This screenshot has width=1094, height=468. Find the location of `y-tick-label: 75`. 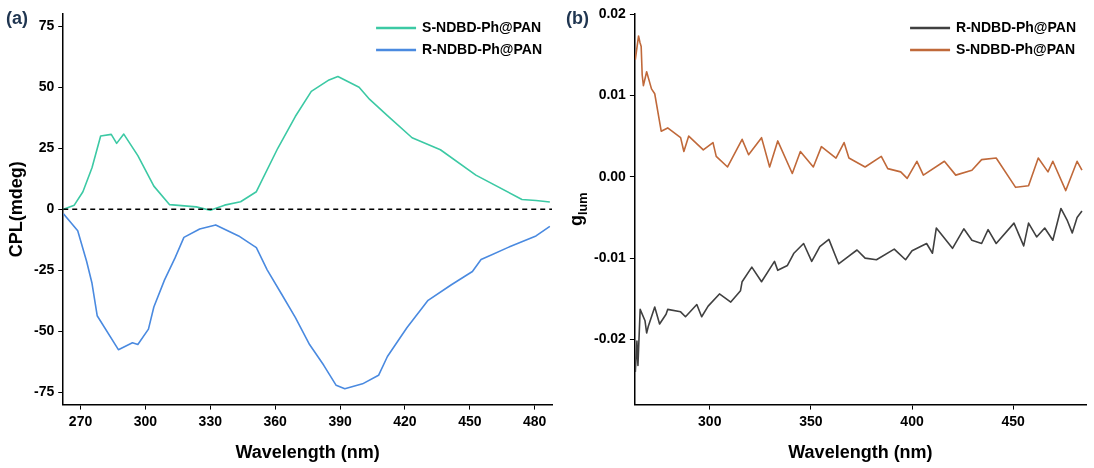

y-tick-label: 75 is located at coordinates (46, 25).